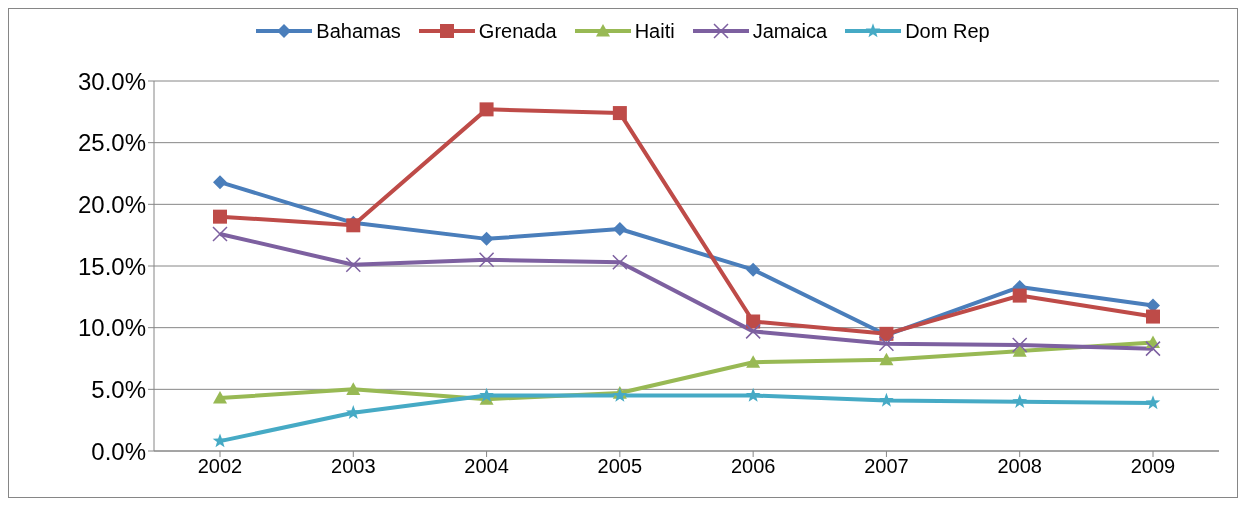 The height and width of the screenshot is (508, 1248). What do you see at coordinates (486, 466) in the screenshot?
I see `x-tick-label: 2004` at bounding box center [486, 466].